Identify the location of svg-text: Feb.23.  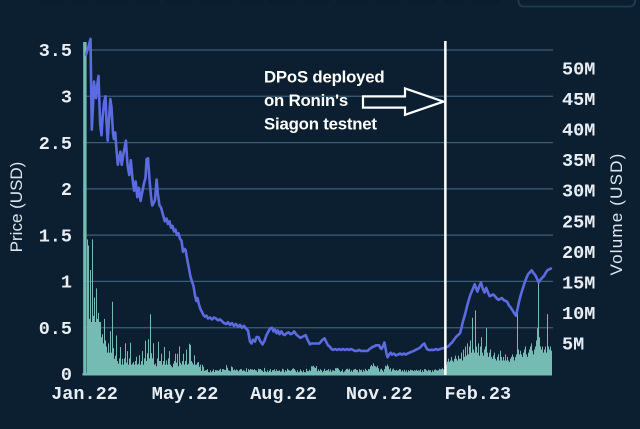
(477, 394).